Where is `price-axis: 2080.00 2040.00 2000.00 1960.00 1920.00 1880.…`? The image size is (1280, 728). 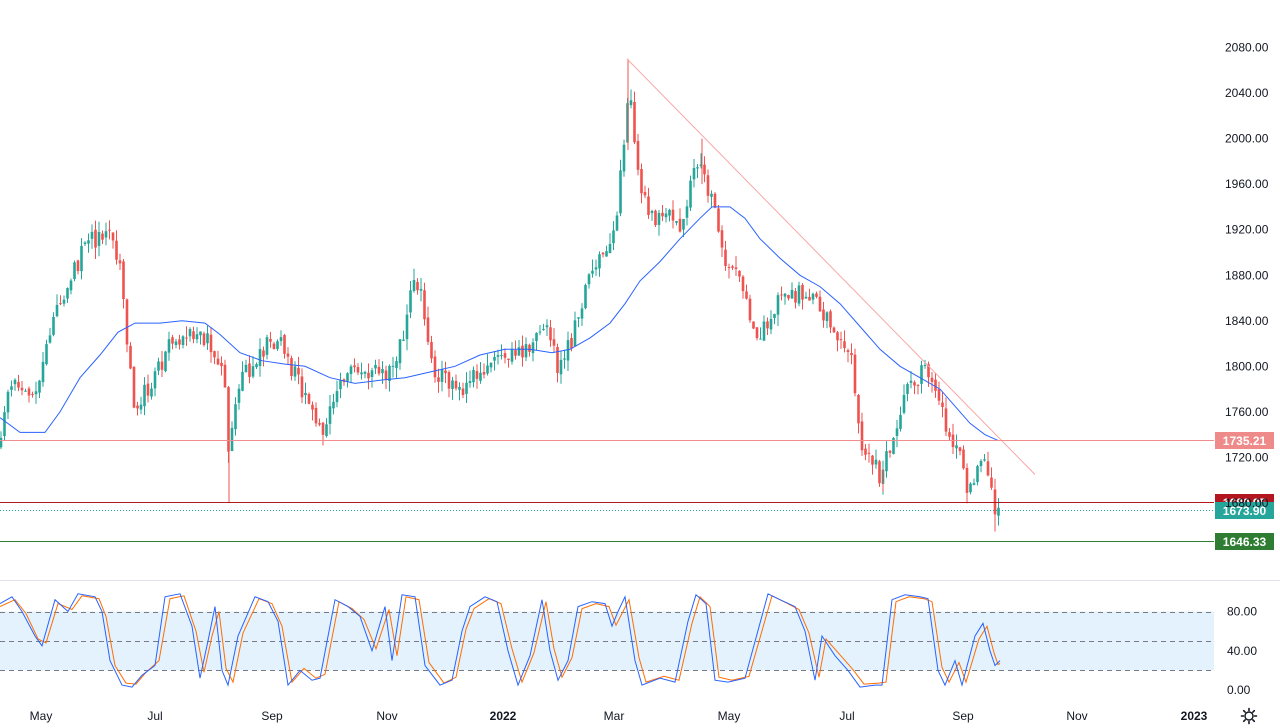
price-axis: 2080.00 2040.00 2000.00 1960.00 1920.00 1880.… is located at coordinates (1247, 276).